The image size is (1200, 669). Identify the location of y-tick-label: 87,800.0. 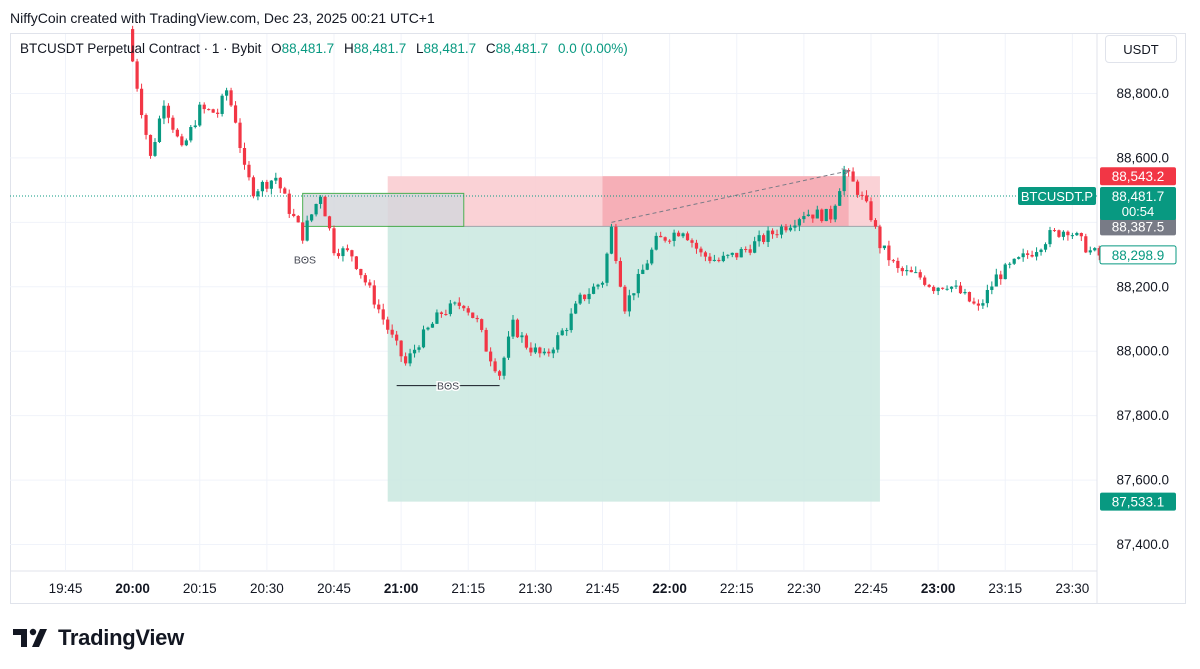
(1142, 415).